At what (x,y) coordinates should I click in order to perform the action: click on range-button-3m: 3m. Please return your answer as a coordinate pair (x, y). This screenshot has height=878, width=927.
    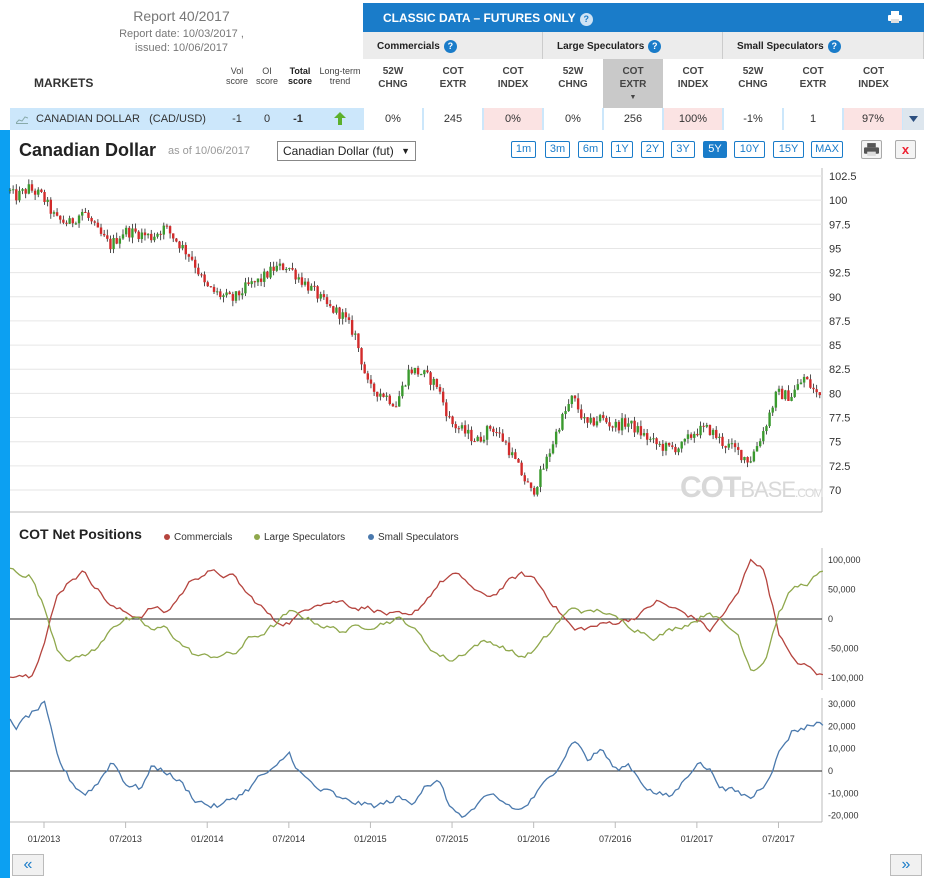
    Looking at the image, I should click on (557, 149).